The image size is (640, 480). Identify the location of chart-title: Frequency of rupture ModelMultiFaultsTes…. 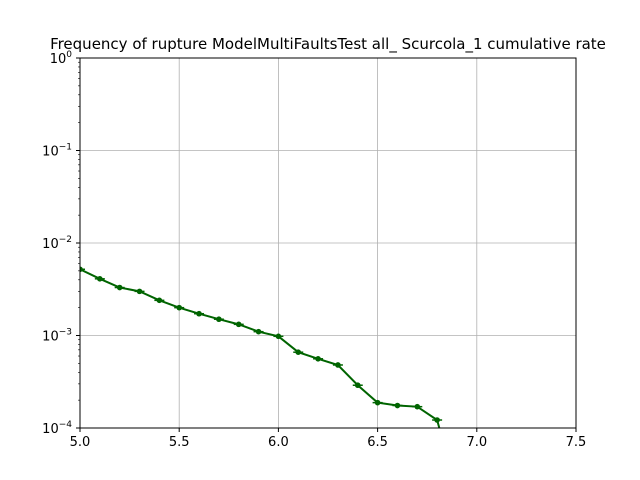
(328, 44).